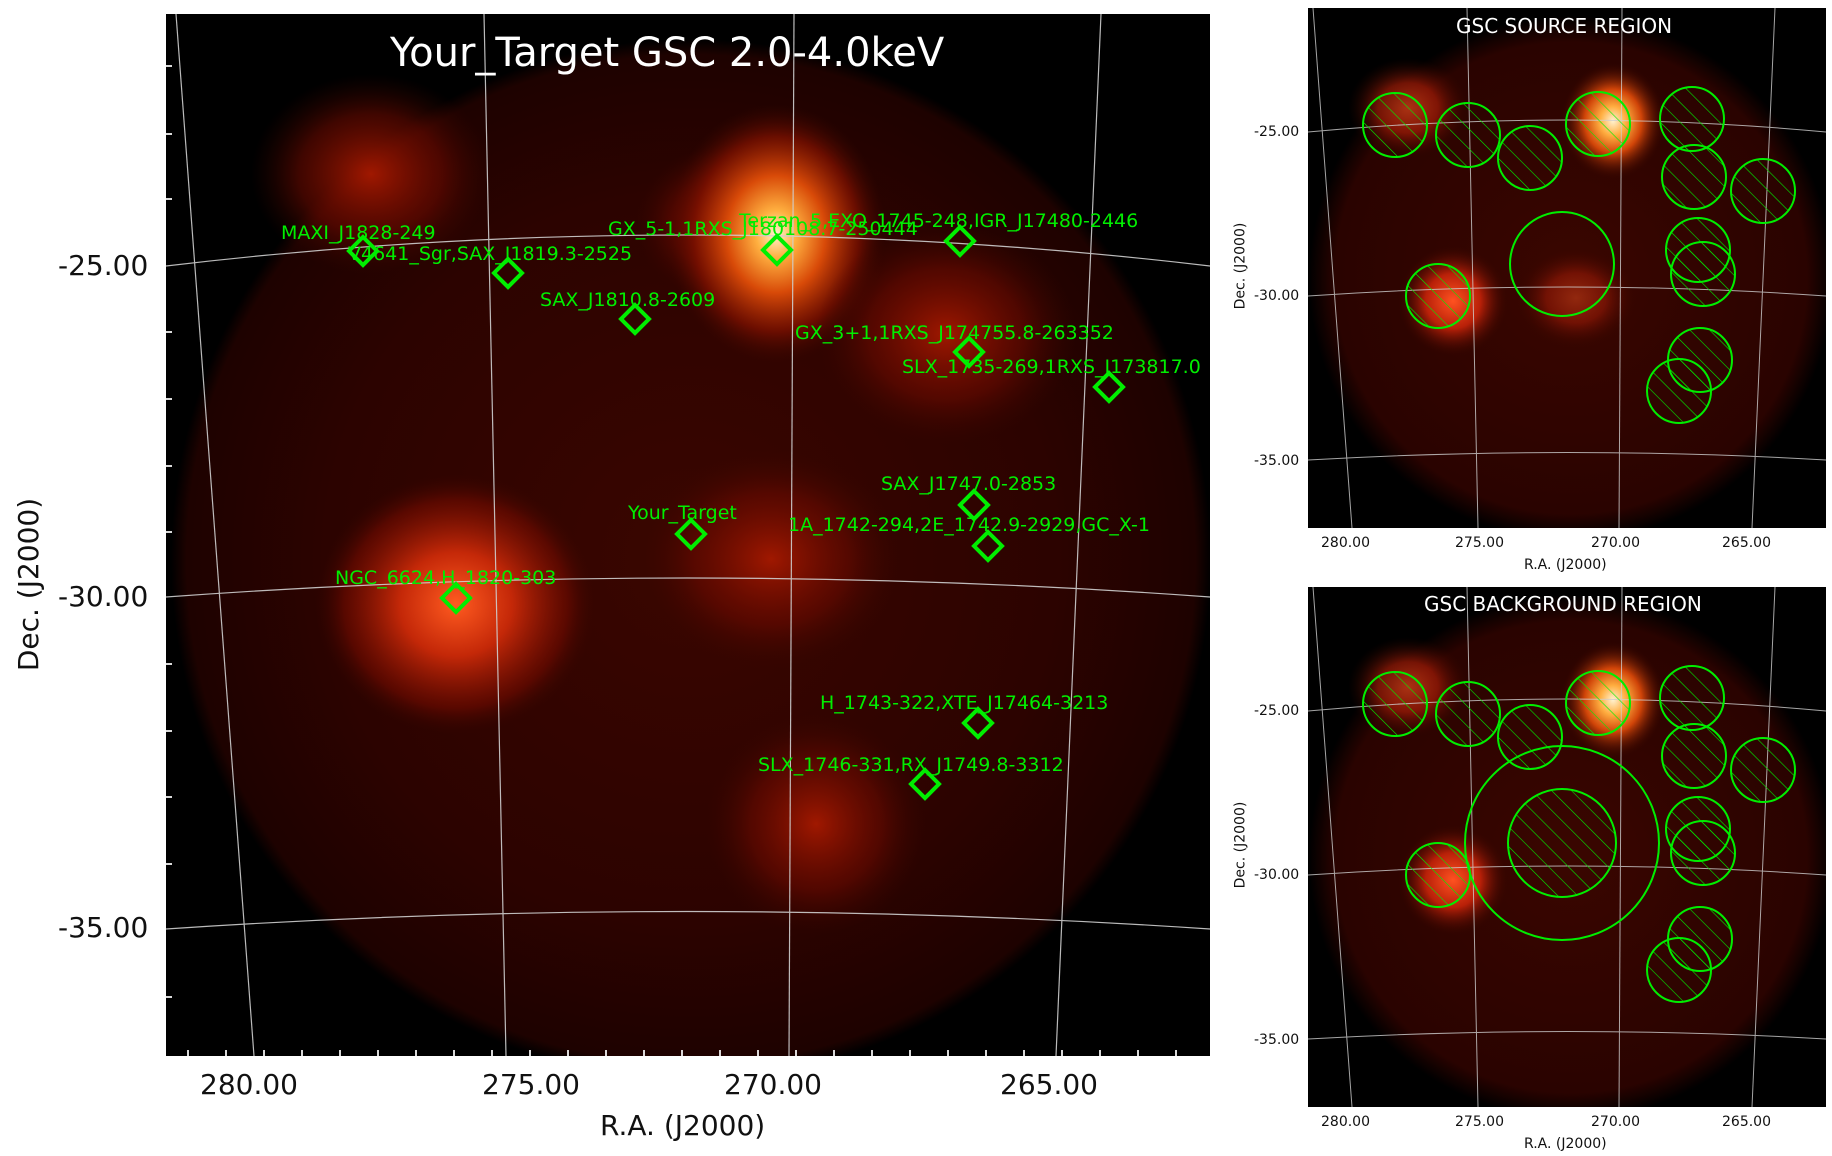  What do you see at coordinates (763, 229) in the screenshot?
I see `source-label: GX_5-1,1RXS_J180108.7-250444` at bounding box center [763, 229].